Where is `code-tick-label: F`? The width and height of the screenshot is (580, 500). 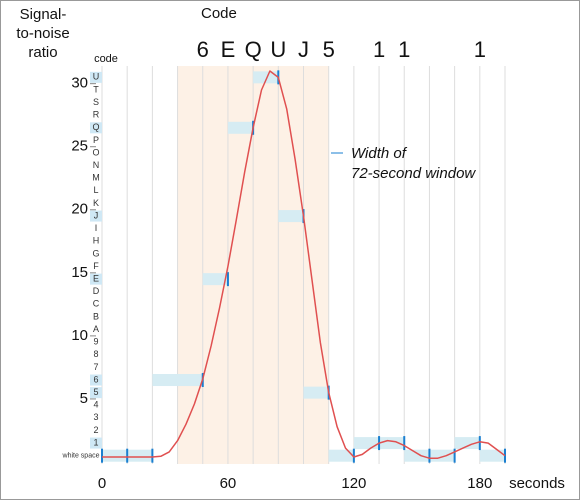 code-tick-label: F is located at coordinates (96, 266).